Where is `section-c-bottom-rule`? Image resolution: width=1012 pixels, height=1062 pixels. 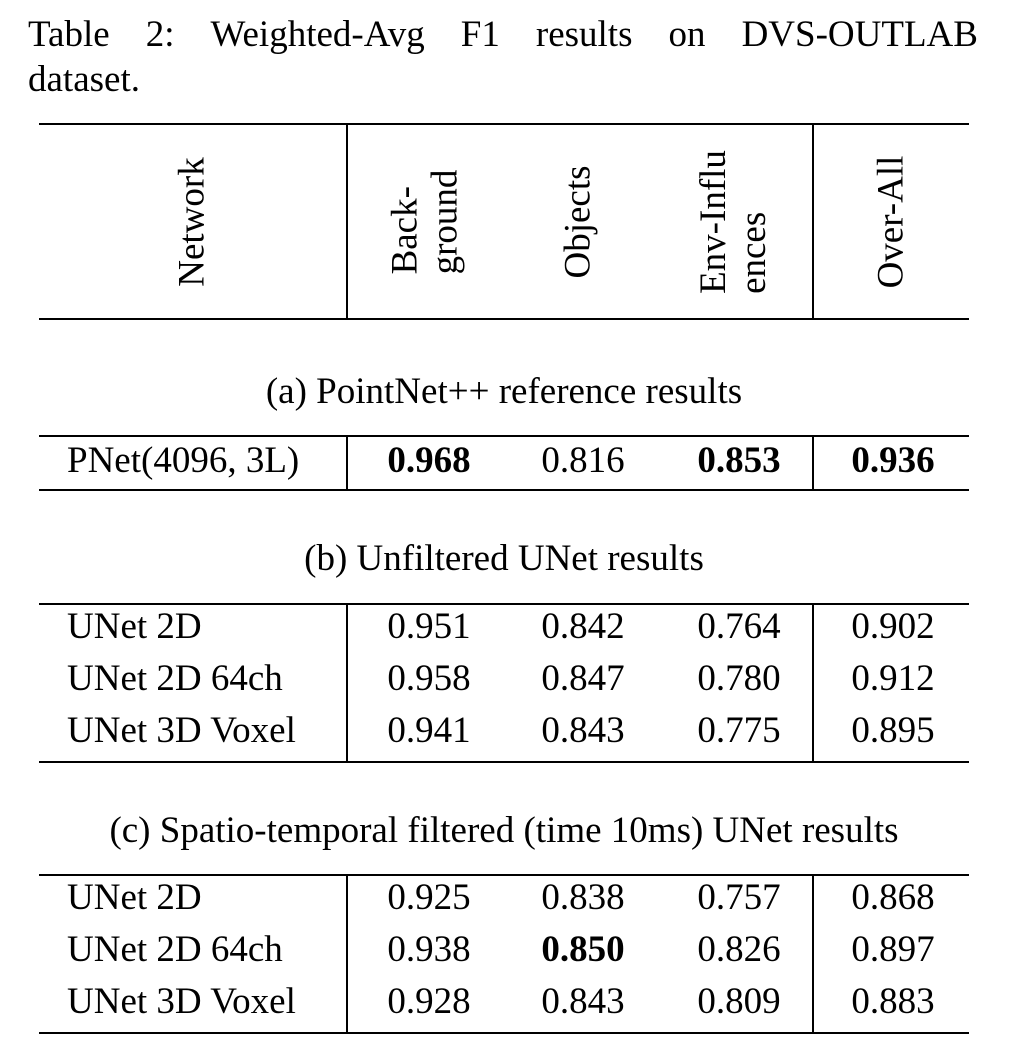
section-c-bottom-rule is located at coordinates (504, 1033).